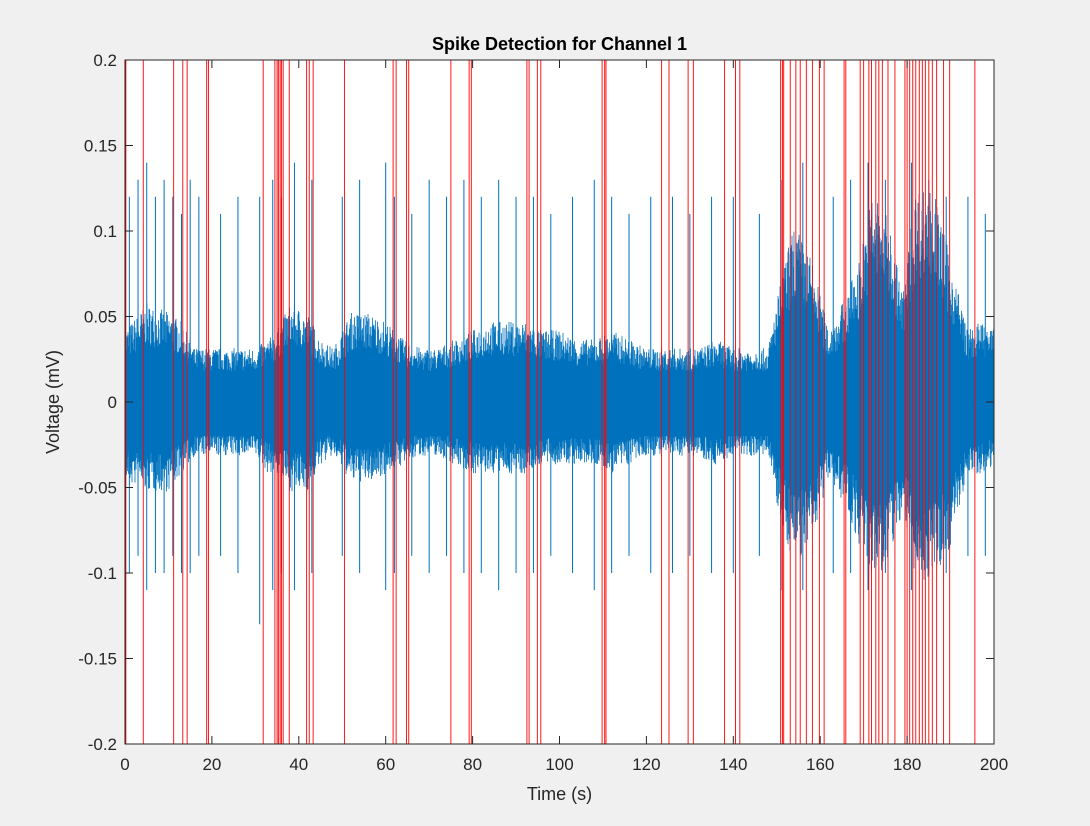  I want to click on x-tick-label-10: 200, so click(994, 764).